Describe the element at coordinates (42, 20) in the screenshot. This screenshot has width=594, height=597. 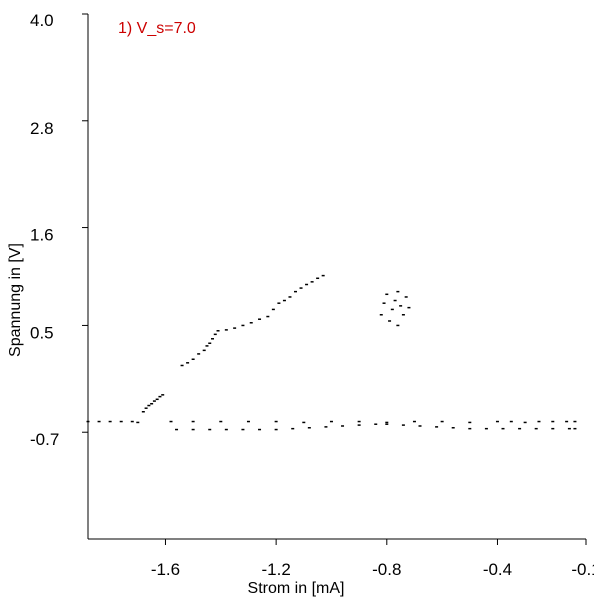
I see `y-tick-label: 4.0` at that location.